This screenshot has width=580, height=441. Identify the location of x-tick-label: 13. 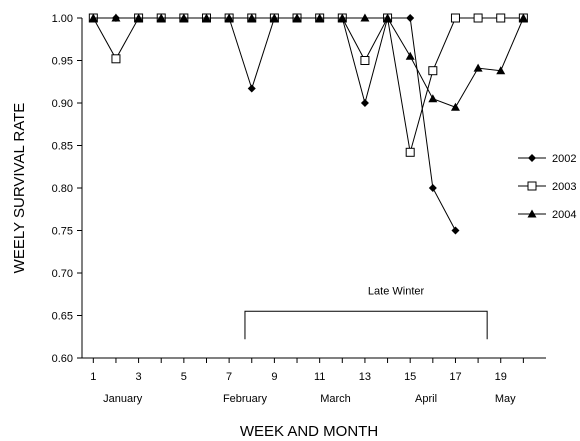
(365, 377).